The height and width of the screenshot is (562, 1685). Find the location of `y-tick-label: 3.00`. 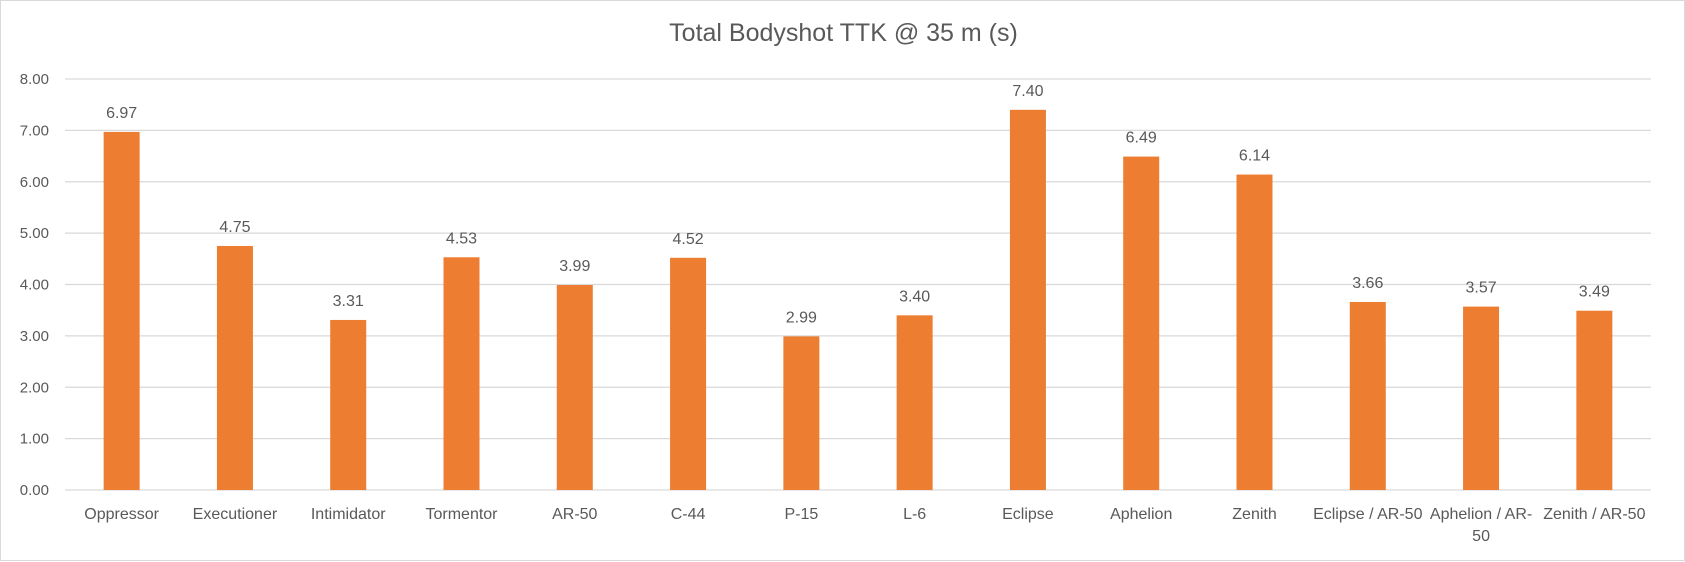

y-tick-label: 3.00 is located at coordinates (34, 336).